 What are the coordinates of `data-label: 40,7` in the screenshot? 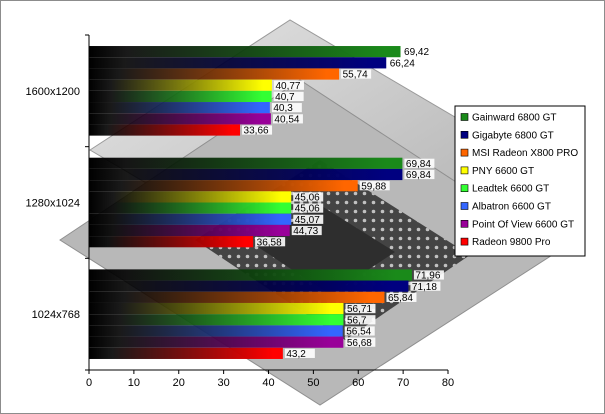 It's located at (285, 97).